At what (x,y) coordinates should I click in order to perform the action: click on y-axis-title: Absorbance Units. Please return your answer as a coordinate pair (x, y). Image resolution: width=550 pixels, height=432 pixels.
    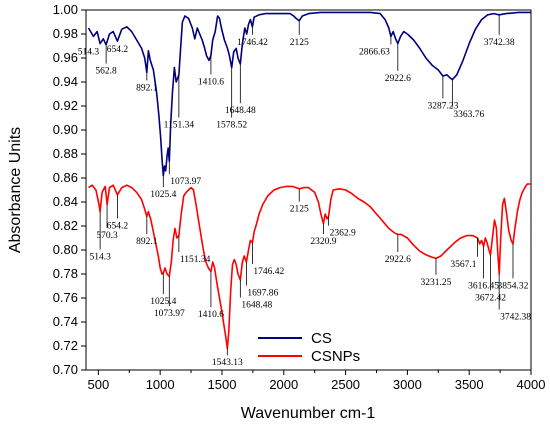
    Looking at the image, I should click on (15, 190).